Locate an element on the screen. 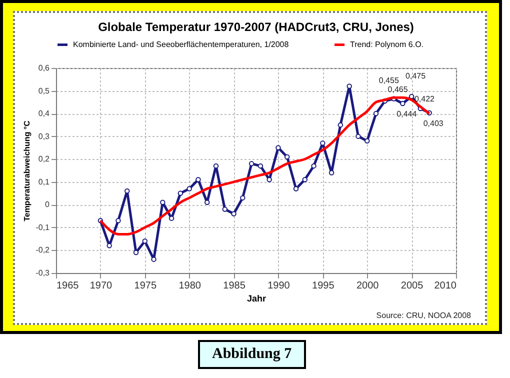 Image resolution: width=510 pixels, height=378 pixels. y-tick-label: 0,3 is located at coordinates (44, 136).